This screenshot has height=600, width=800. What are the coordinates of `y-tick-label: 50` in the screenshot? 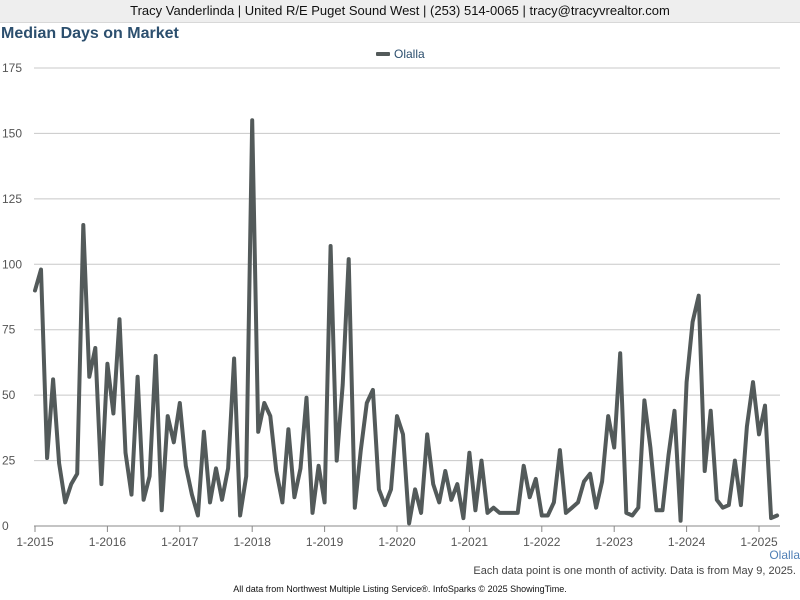 It's located at (9, 395).